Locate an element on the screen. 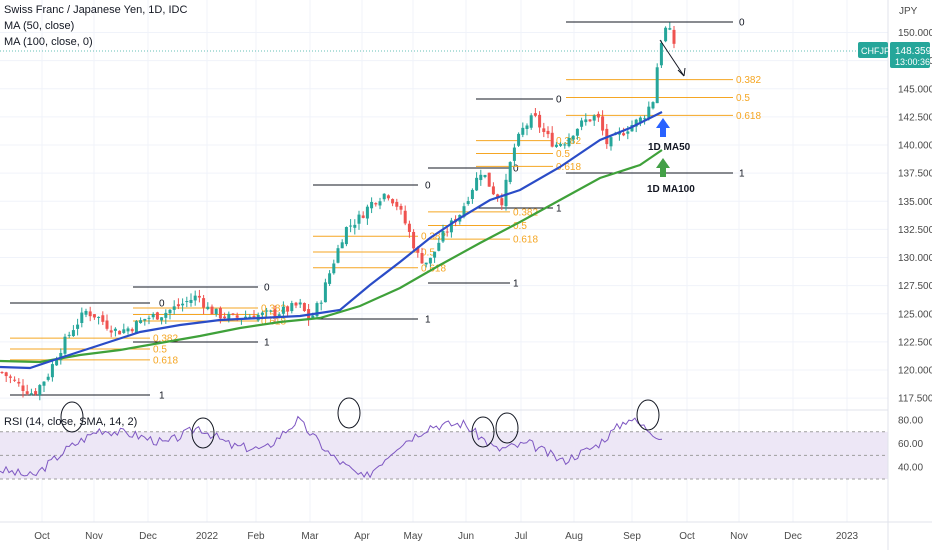 This screenshot has width=932, height=550. price-tick-label: 150.000 is located at coordinates (915, 33).